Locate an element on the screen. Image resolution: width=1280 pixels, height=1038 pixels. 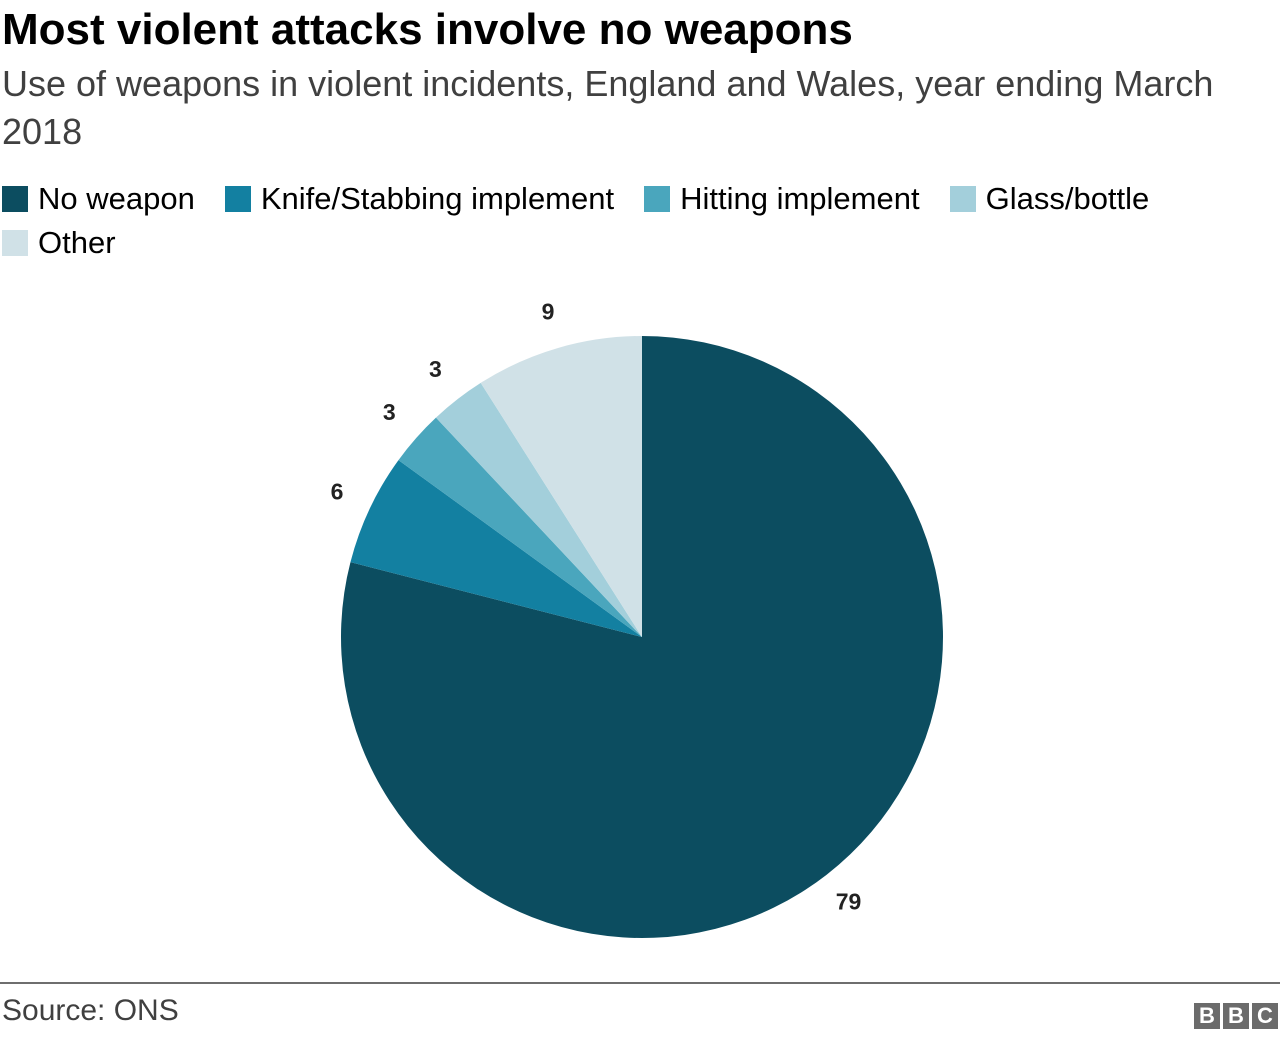
legend-item-no-weapon: No weapon is located at coordinates (98, 199).